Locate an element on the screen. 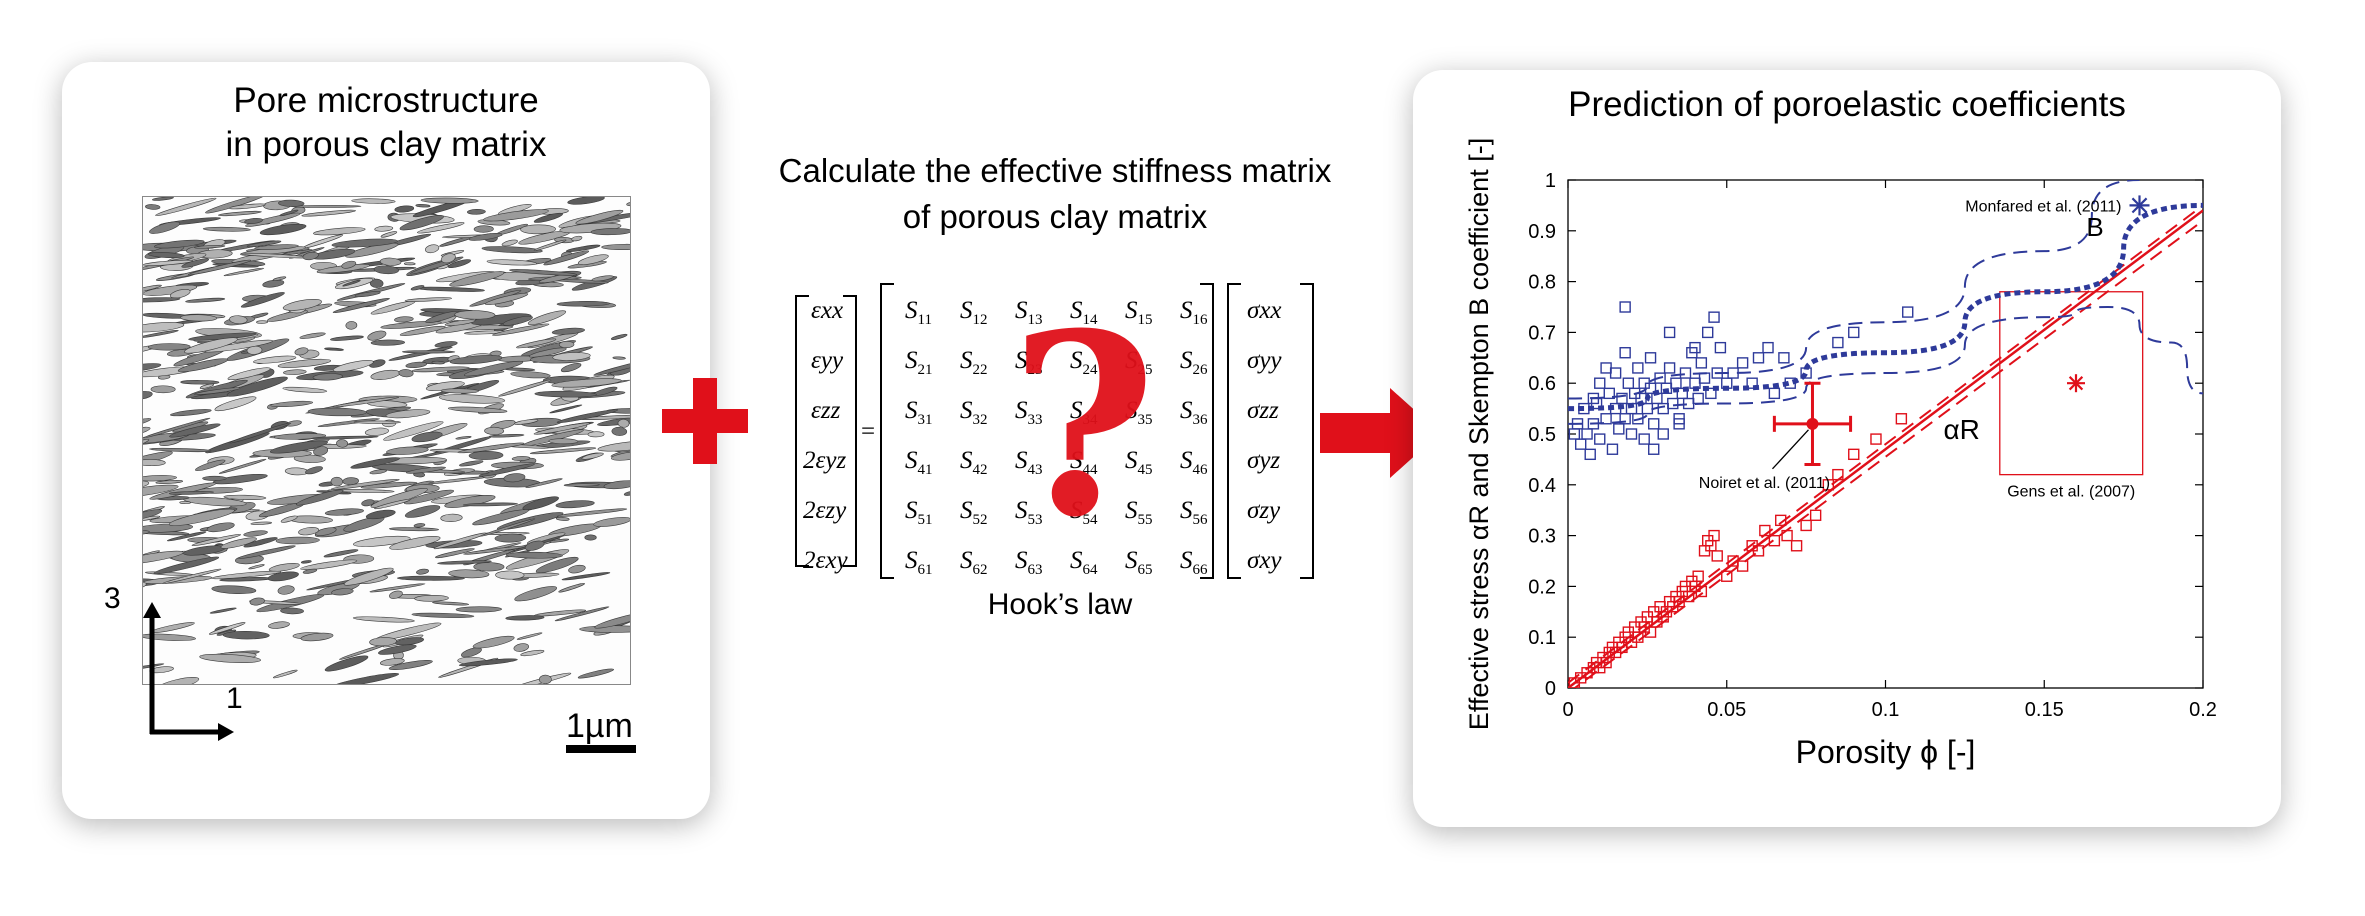 This screenshot has width=2365, height=916. y-tick-label: 0.7 is located at coordinates (1542, 333).